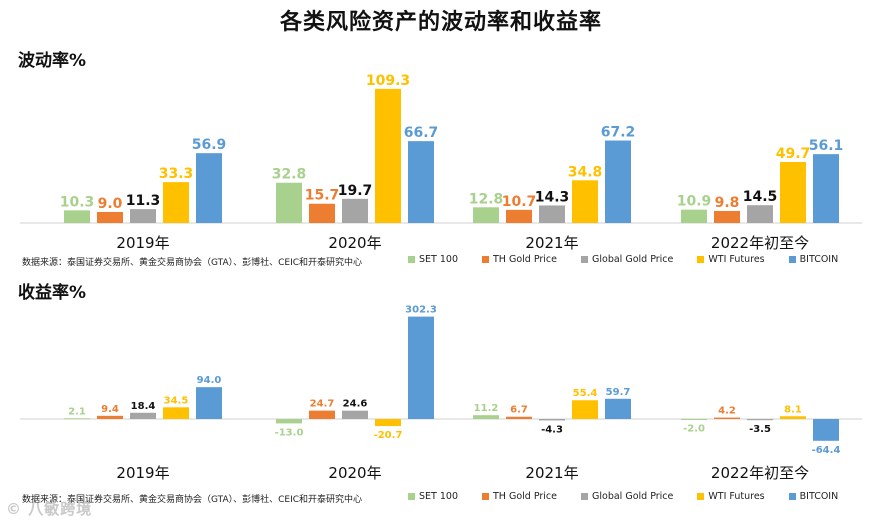 The image size is (882, 526). I want to click on data-label-set-100-1: 32.8, so click(289, 175).